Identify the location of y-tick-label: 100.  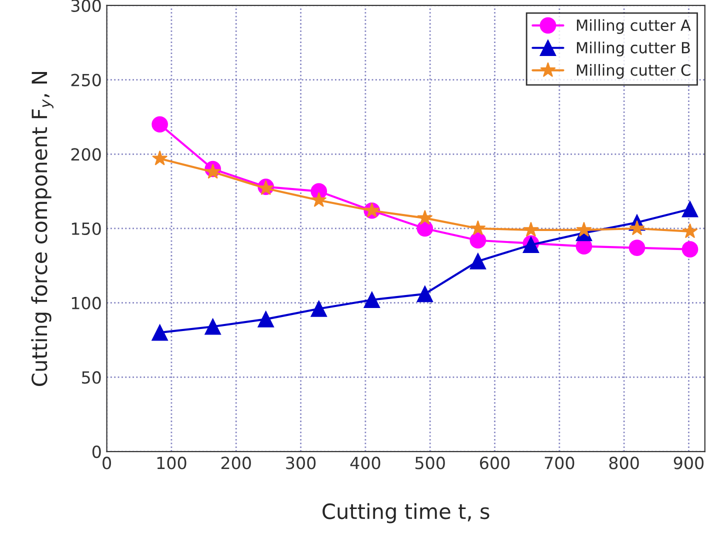
(86, 303).